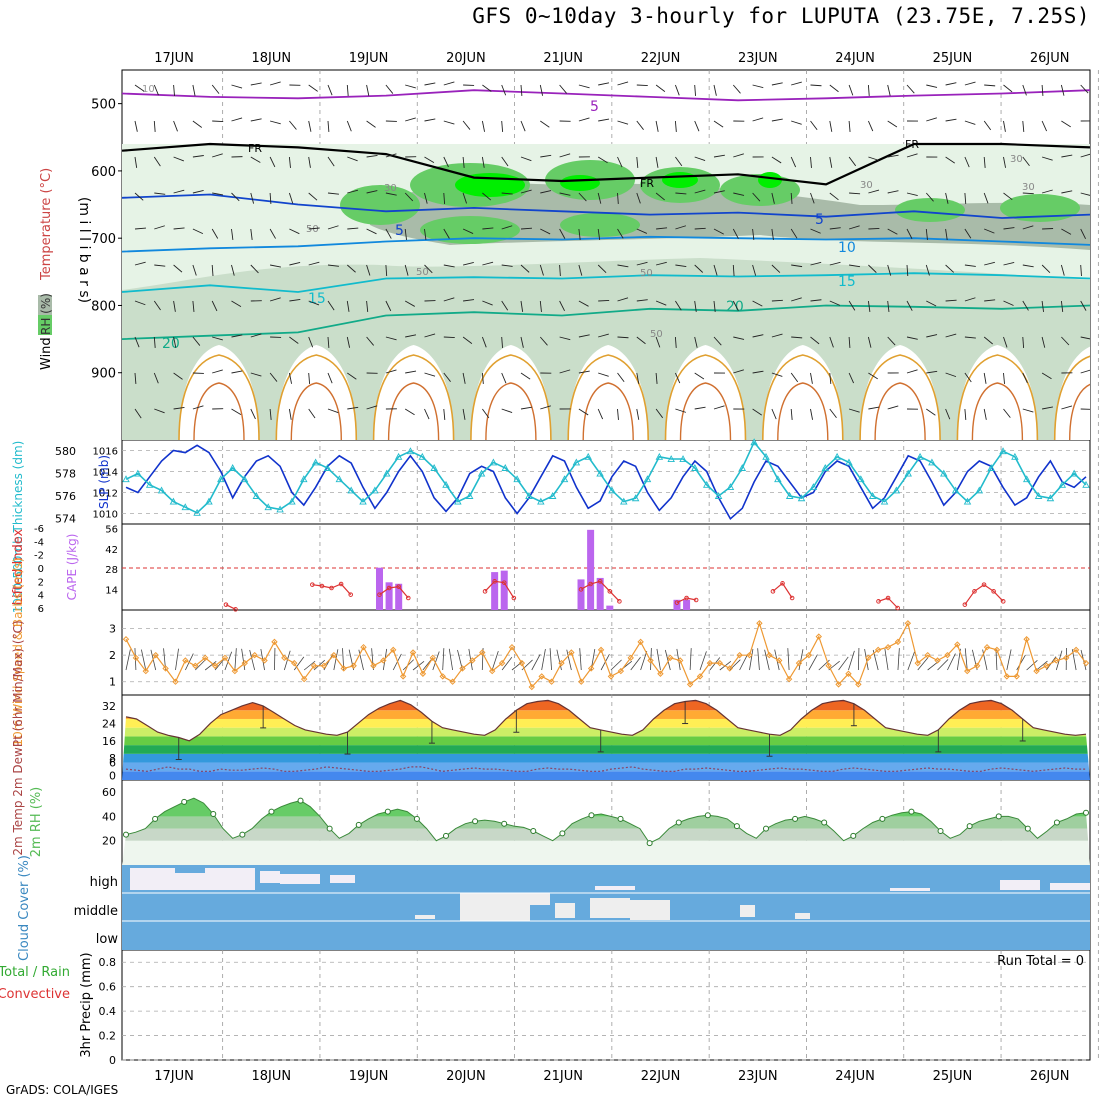 The image size is (1100, 1100). Describe the element at coordinates (900, 411) in the screenshot. I see `temp-contour-low-inner` at that location.